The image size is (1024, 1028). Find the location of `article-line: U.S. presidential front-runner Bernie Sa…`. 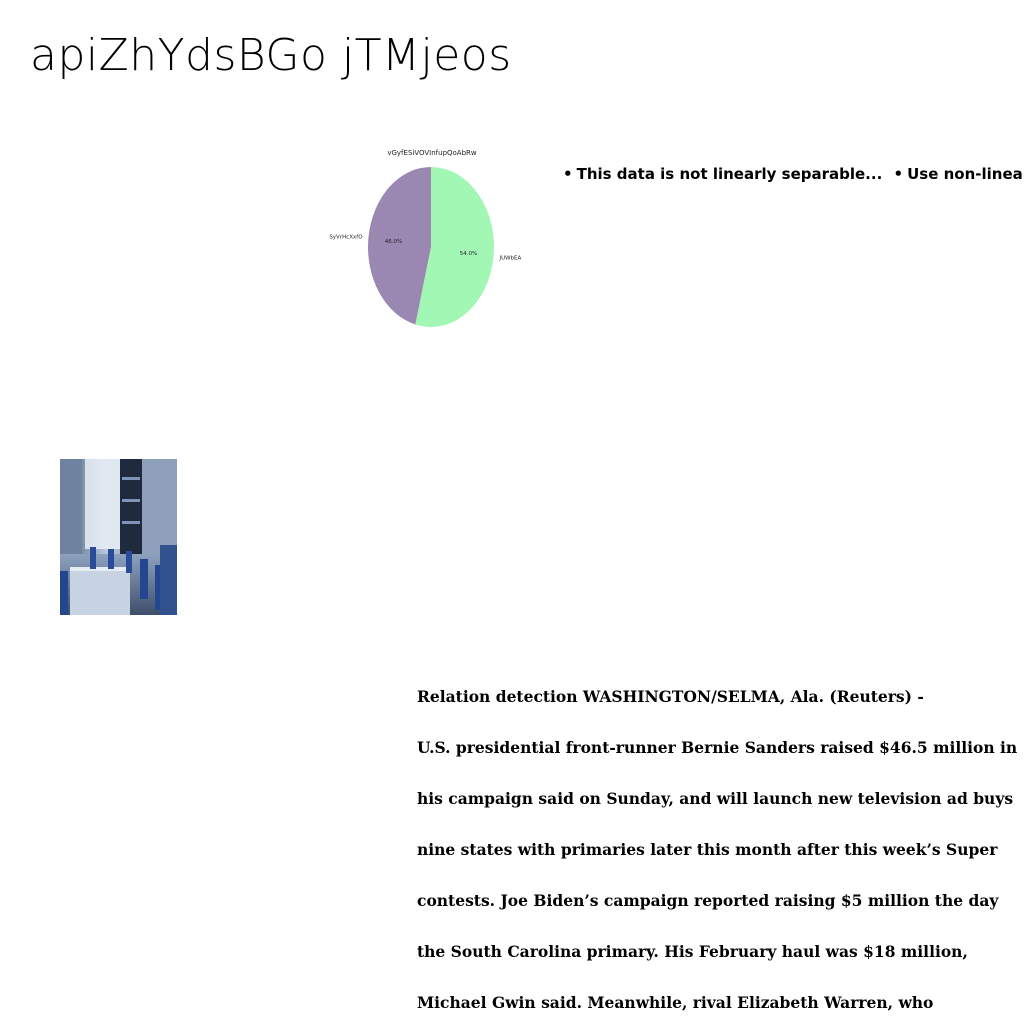

article-line: U.S. presidential front-runner Bernie Sa… is located at coordinates (720, 747).